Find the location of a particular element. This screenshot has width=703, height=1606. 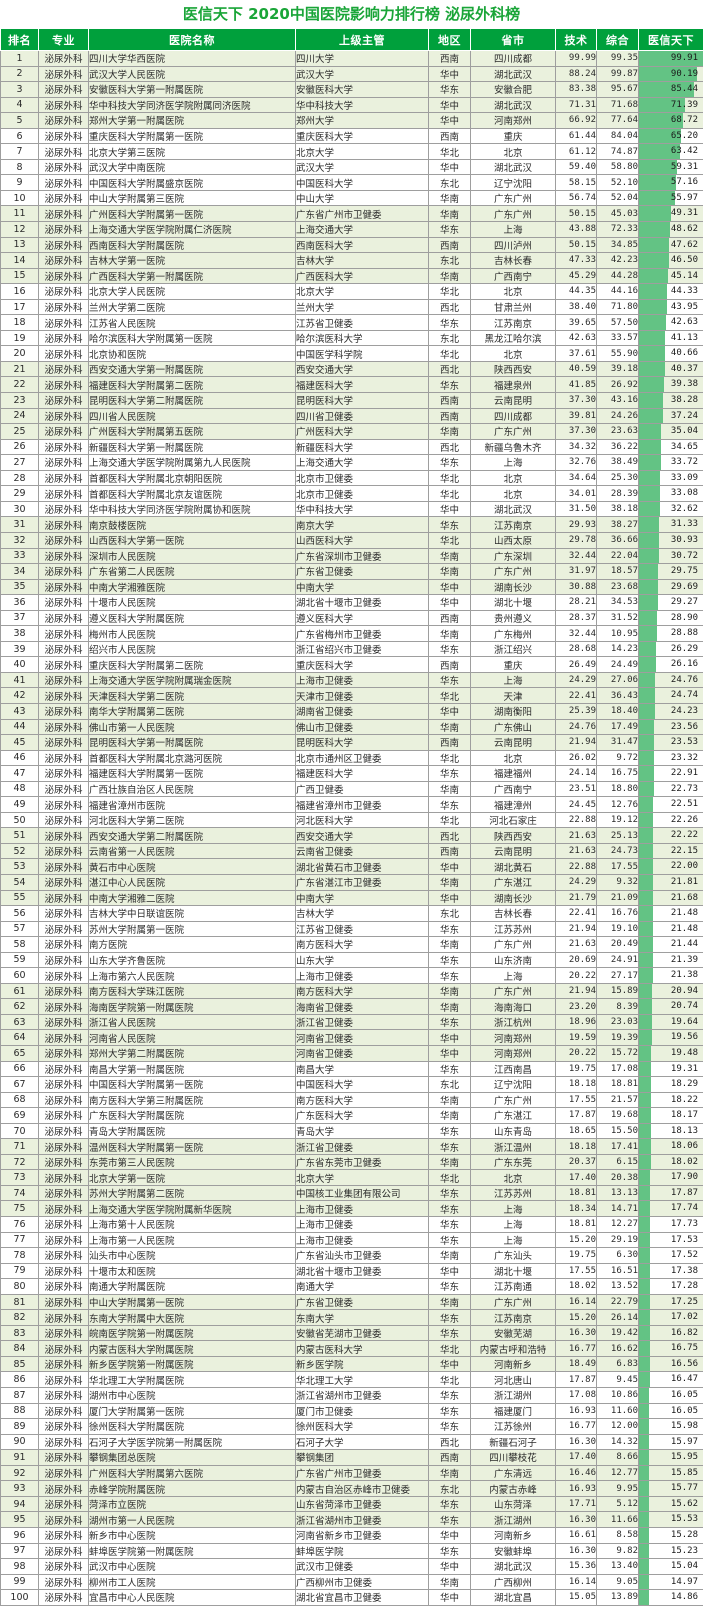

column-header-rank: 排名 is located at coordinates (20, 40).